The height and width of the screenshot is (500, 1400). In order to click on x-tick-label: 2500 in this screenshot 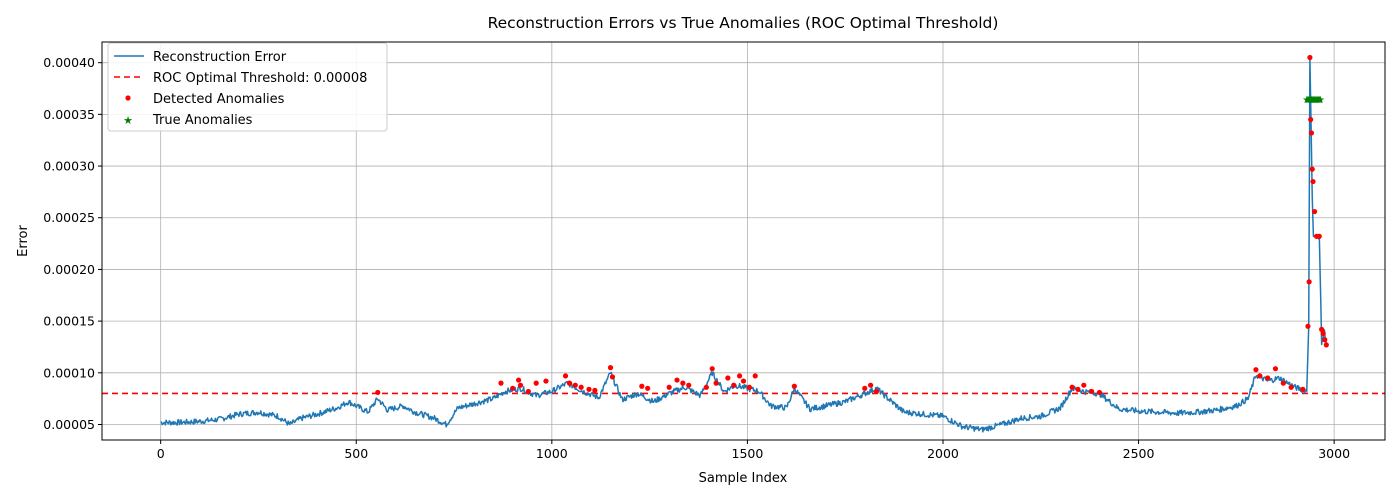, I will do `click(1139, 453)`.